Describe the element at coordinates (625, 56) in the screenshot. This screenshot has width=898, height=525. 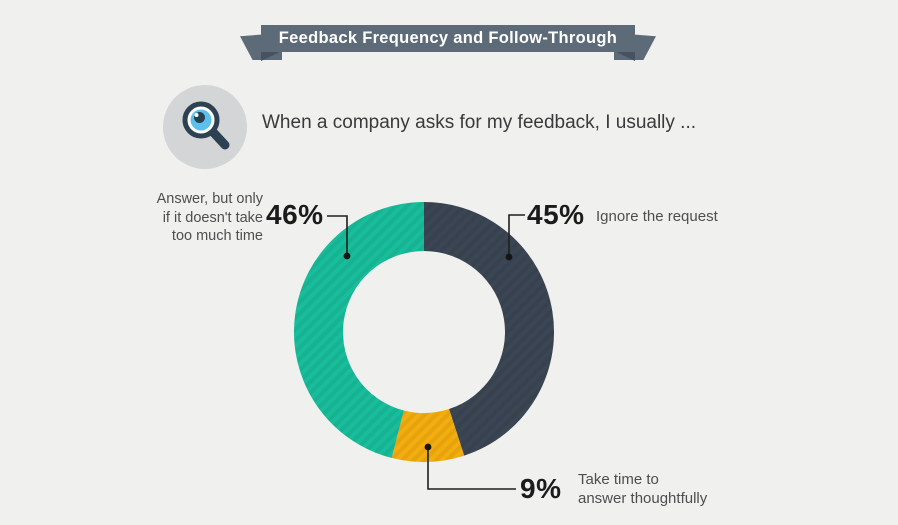
I see `ribbon-fold-right` at that location.